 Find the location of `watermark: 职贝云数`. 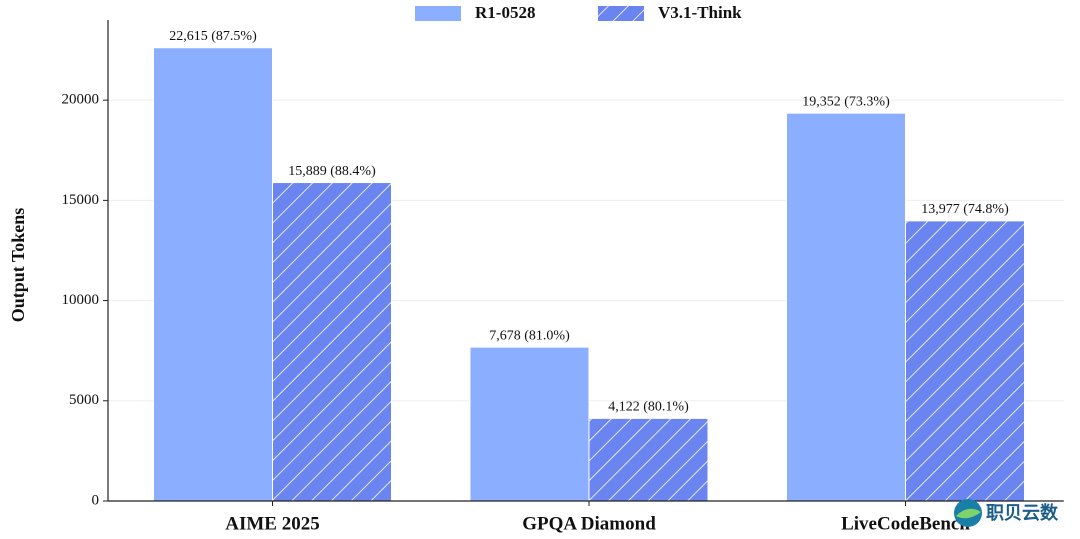

watermark: 职贝云数 is located at coordinates (1006, 513).